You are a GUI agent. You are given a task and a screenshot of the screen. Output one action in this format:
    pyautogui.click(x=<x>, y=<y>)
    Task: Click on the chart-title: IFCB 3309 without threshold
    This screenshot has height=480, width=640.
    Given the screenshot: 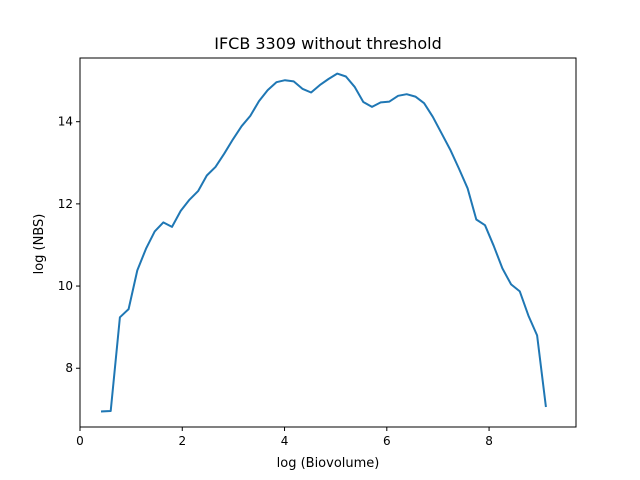 What is the action you would take?
    pyautogui.click(x=328, y=43)
    